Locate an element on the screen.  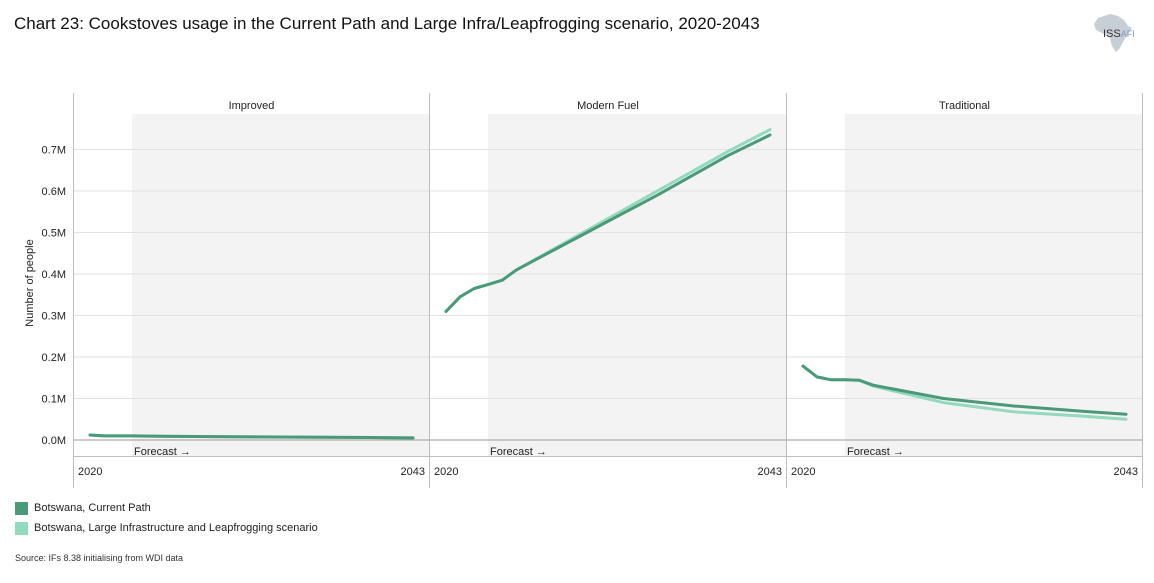
panel-title: Improved is located at coordinates (252, 106).